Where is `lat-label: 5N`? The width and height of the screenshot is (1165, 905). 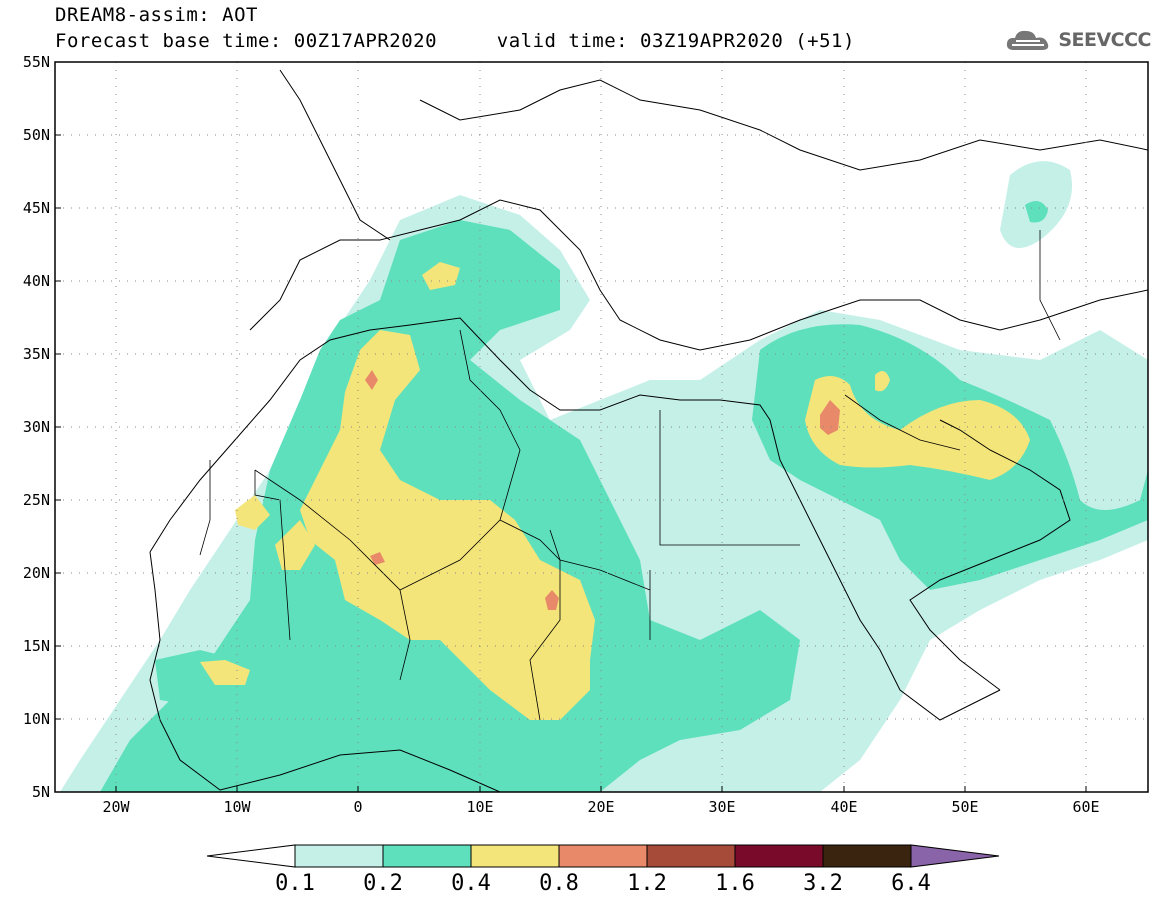
lat-label: 5N is located at coordinates (41, 792).